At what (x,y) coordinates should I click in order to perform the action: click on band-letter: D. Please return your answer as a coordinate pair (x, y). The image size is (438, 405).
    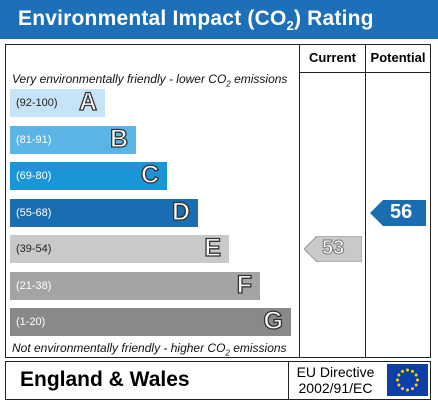
    Looking at the image, I should click on (180, 211).